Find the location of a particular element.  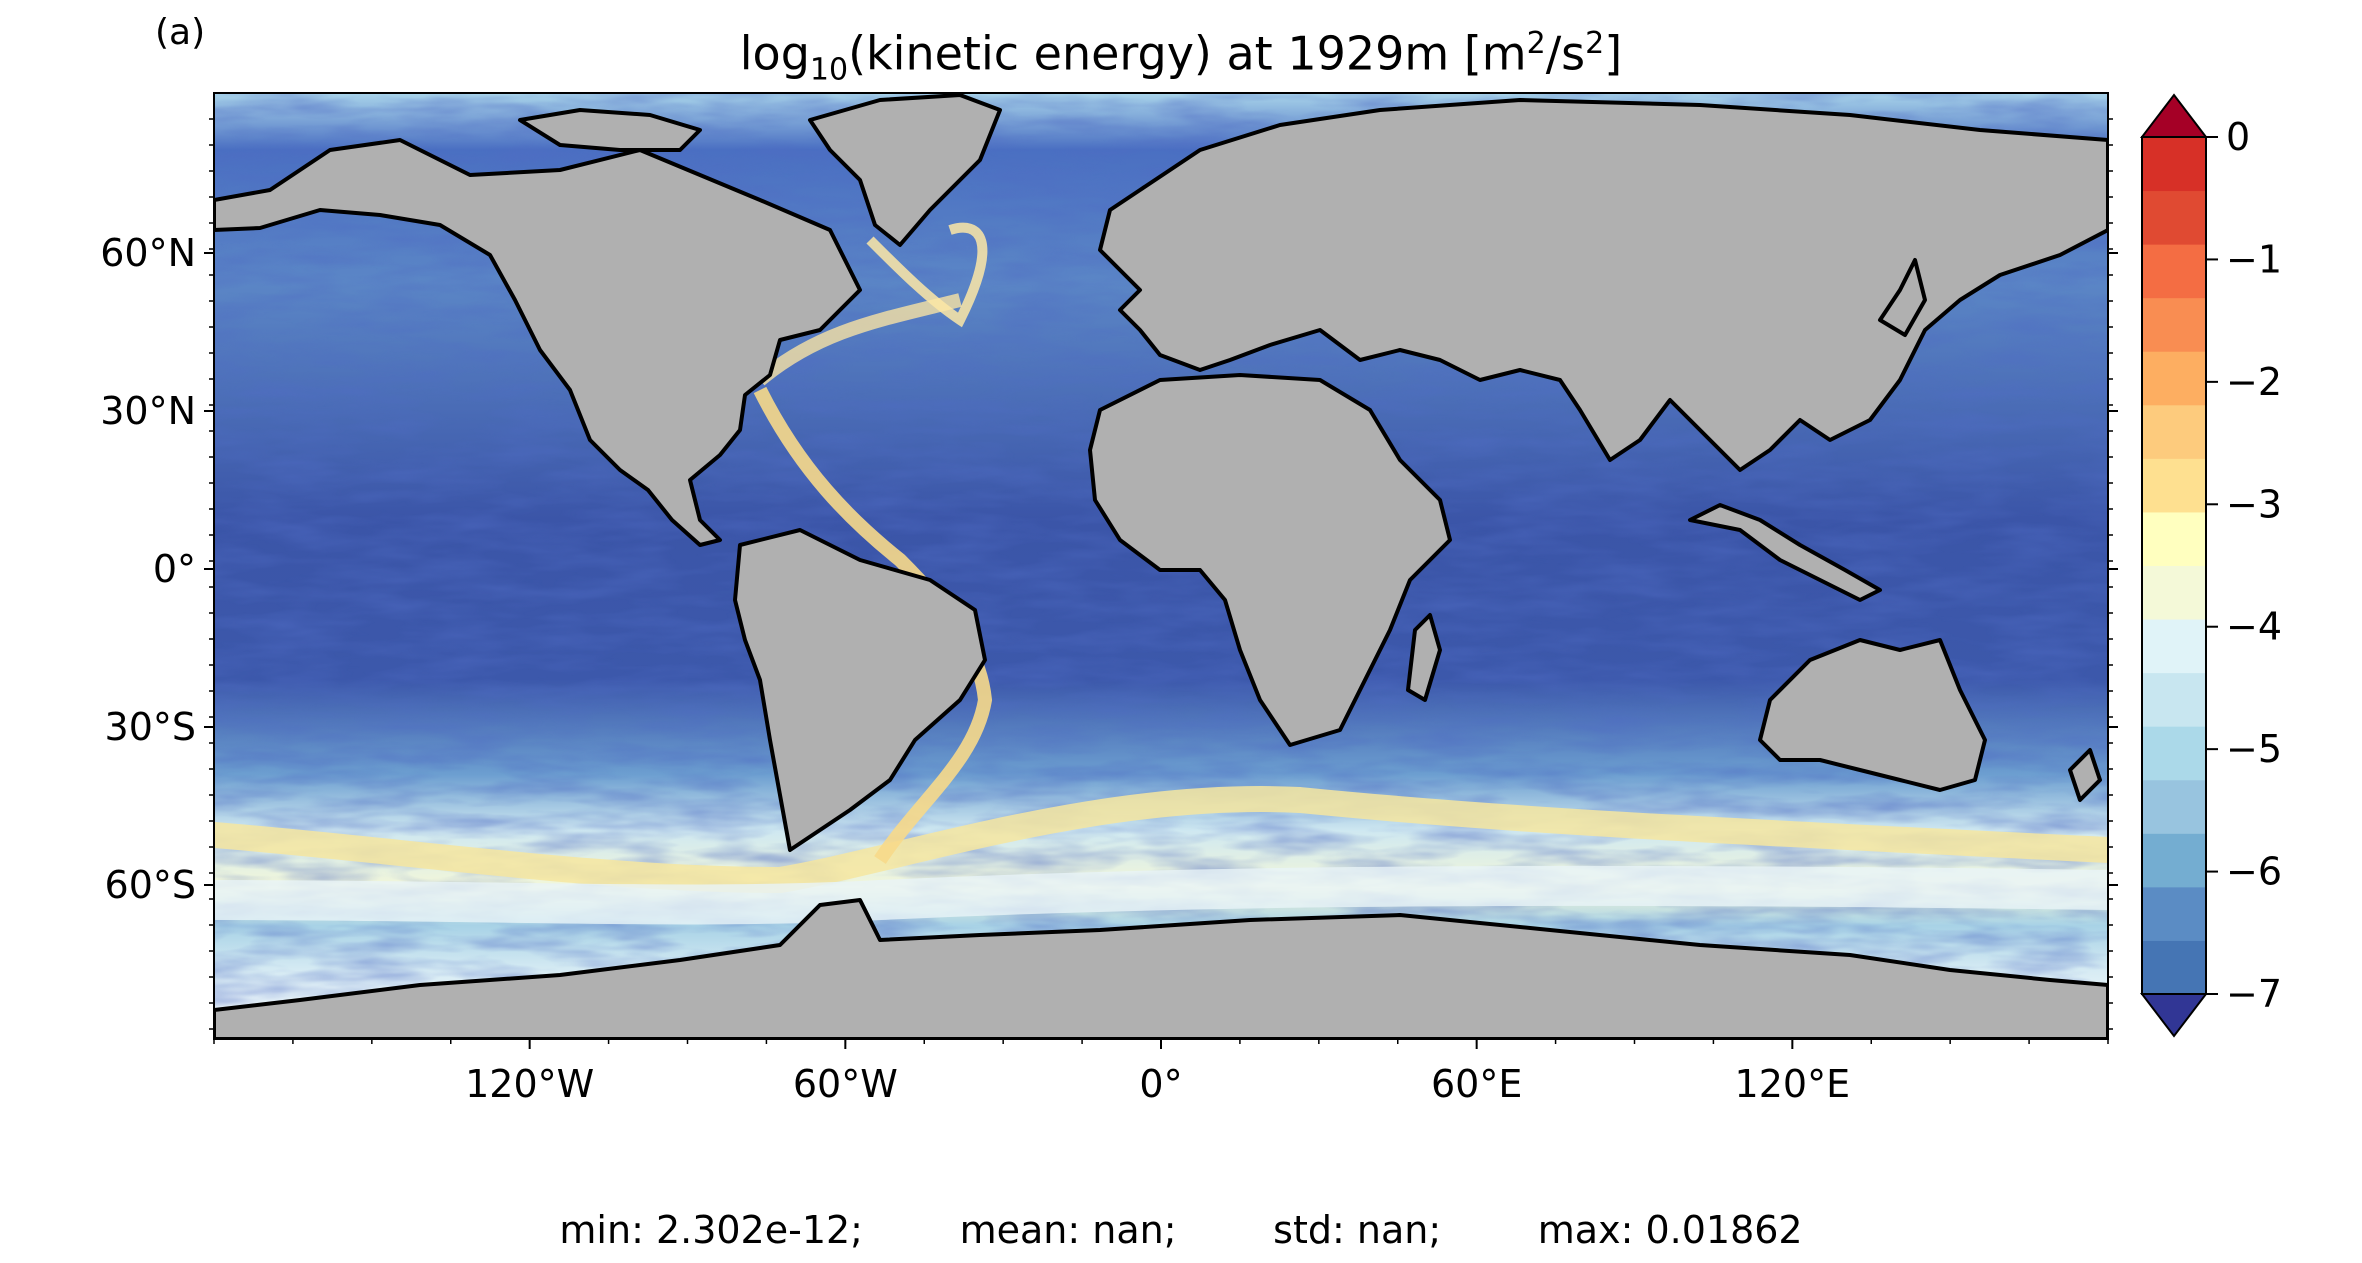

longitude-axis: 120°W 60°W 0° 60°E 120°E is located at coordinates (1161, 1072).